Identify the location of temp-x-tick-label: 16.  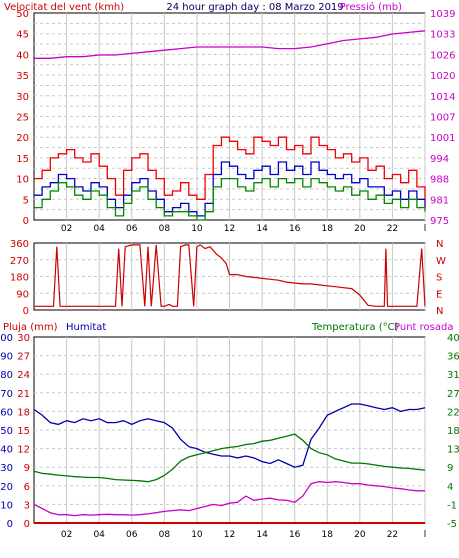
(295, 535).